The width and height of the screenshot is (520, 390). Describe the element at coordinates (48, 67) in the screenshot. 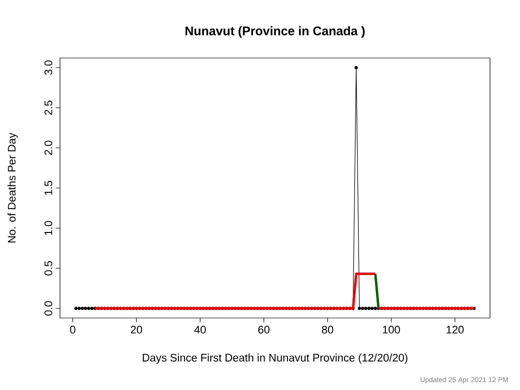

I see `y-tick-label: 3.0` at that location.